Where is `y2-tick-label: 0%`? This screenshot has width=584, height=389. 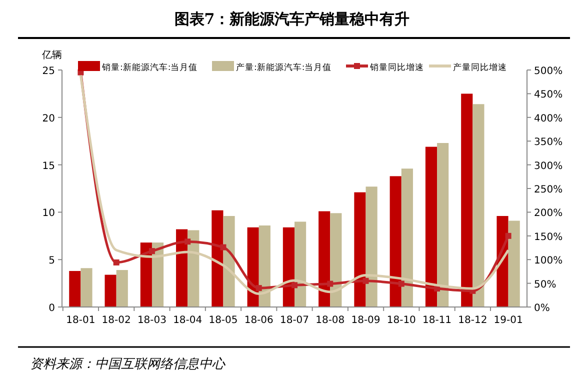 y2-tick-label: 0% is located at coordinates (542, 308).